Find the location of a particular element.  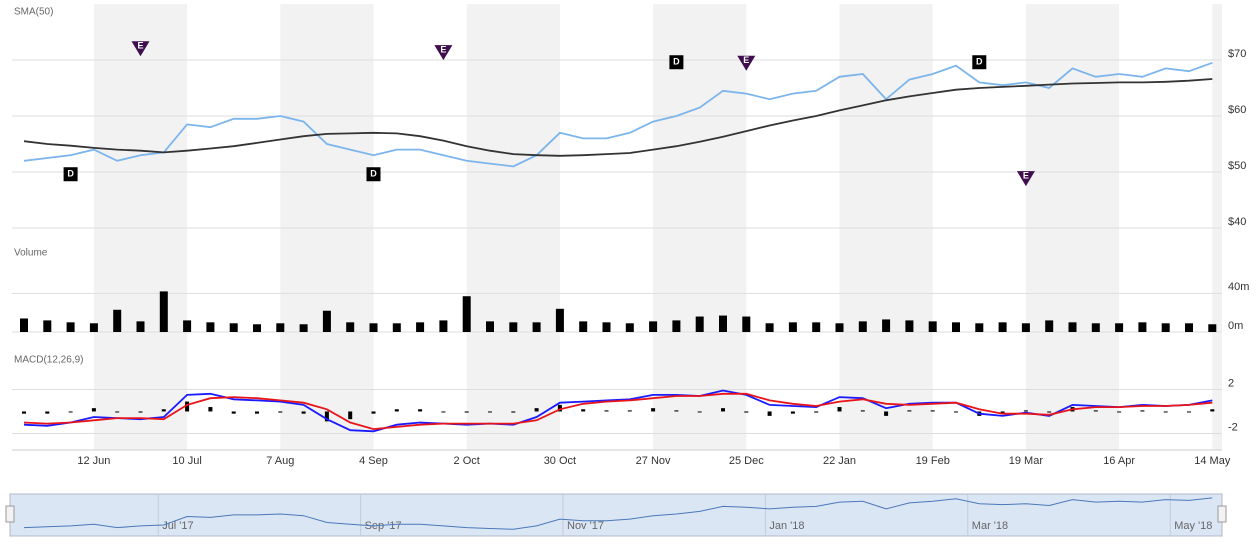

x-tick-label: 10 Jul is located at coordinates (186, 461).